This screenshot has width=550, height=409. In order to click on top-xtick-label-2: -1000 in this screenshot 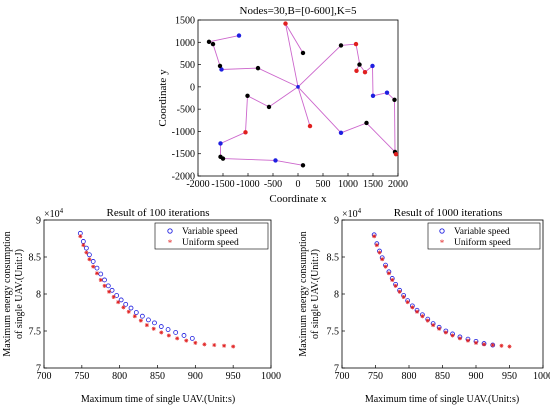, I will do `click(247, 184)`.